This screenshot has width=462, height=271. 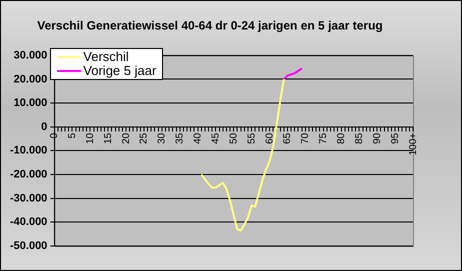 I want to click on x-tick-label: 75, so click(x=324, y=138).